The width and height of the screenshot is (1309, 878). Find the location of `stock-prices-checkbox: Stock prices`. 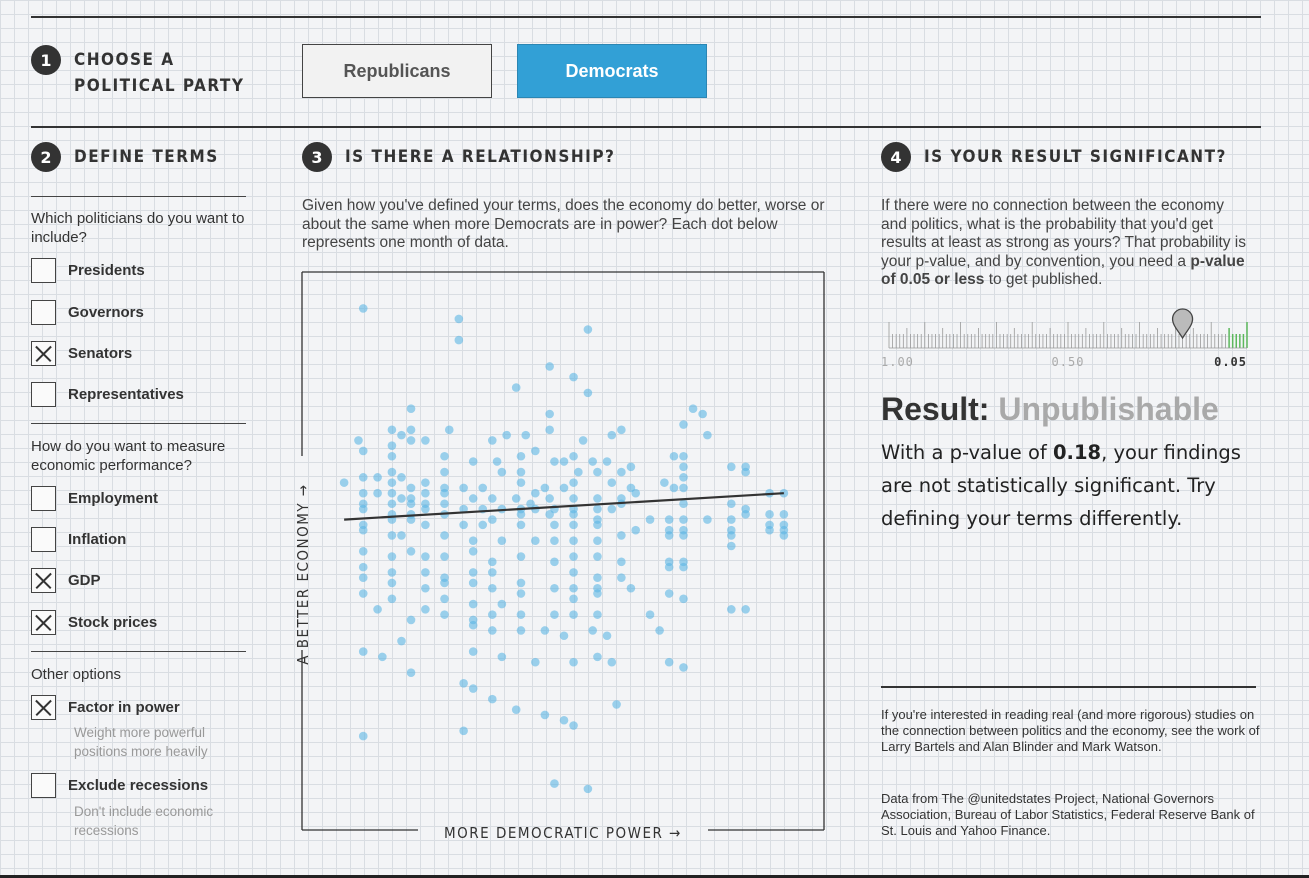

stock-prices-checkbox: Stock prices is located at coordinates (94, 622).